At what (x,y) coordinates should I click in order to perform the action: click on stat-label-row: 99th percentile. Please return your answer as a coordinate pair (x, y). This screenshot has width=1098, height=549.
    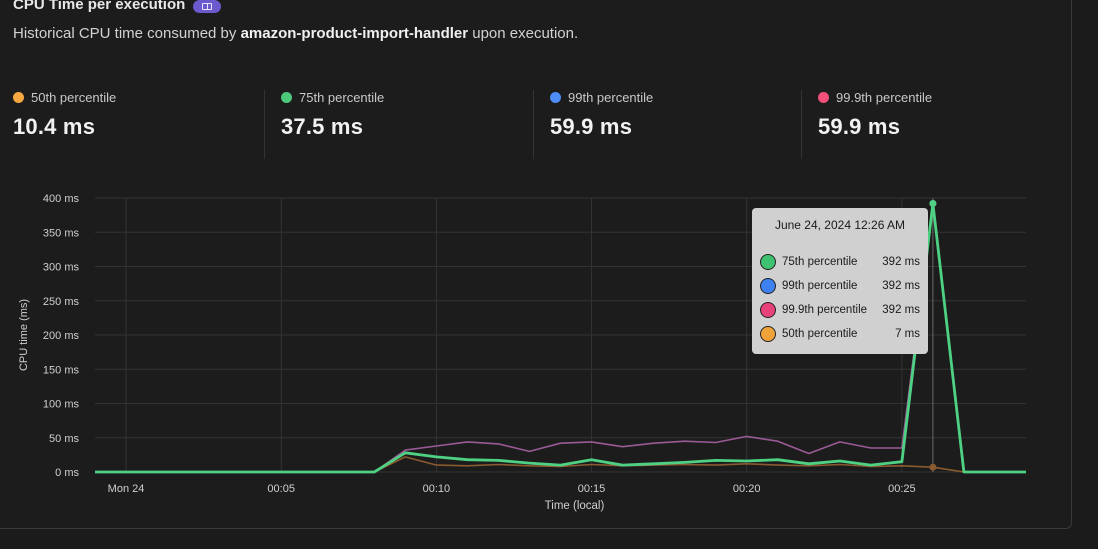
    Looking at the image, I should click on (601, 97).